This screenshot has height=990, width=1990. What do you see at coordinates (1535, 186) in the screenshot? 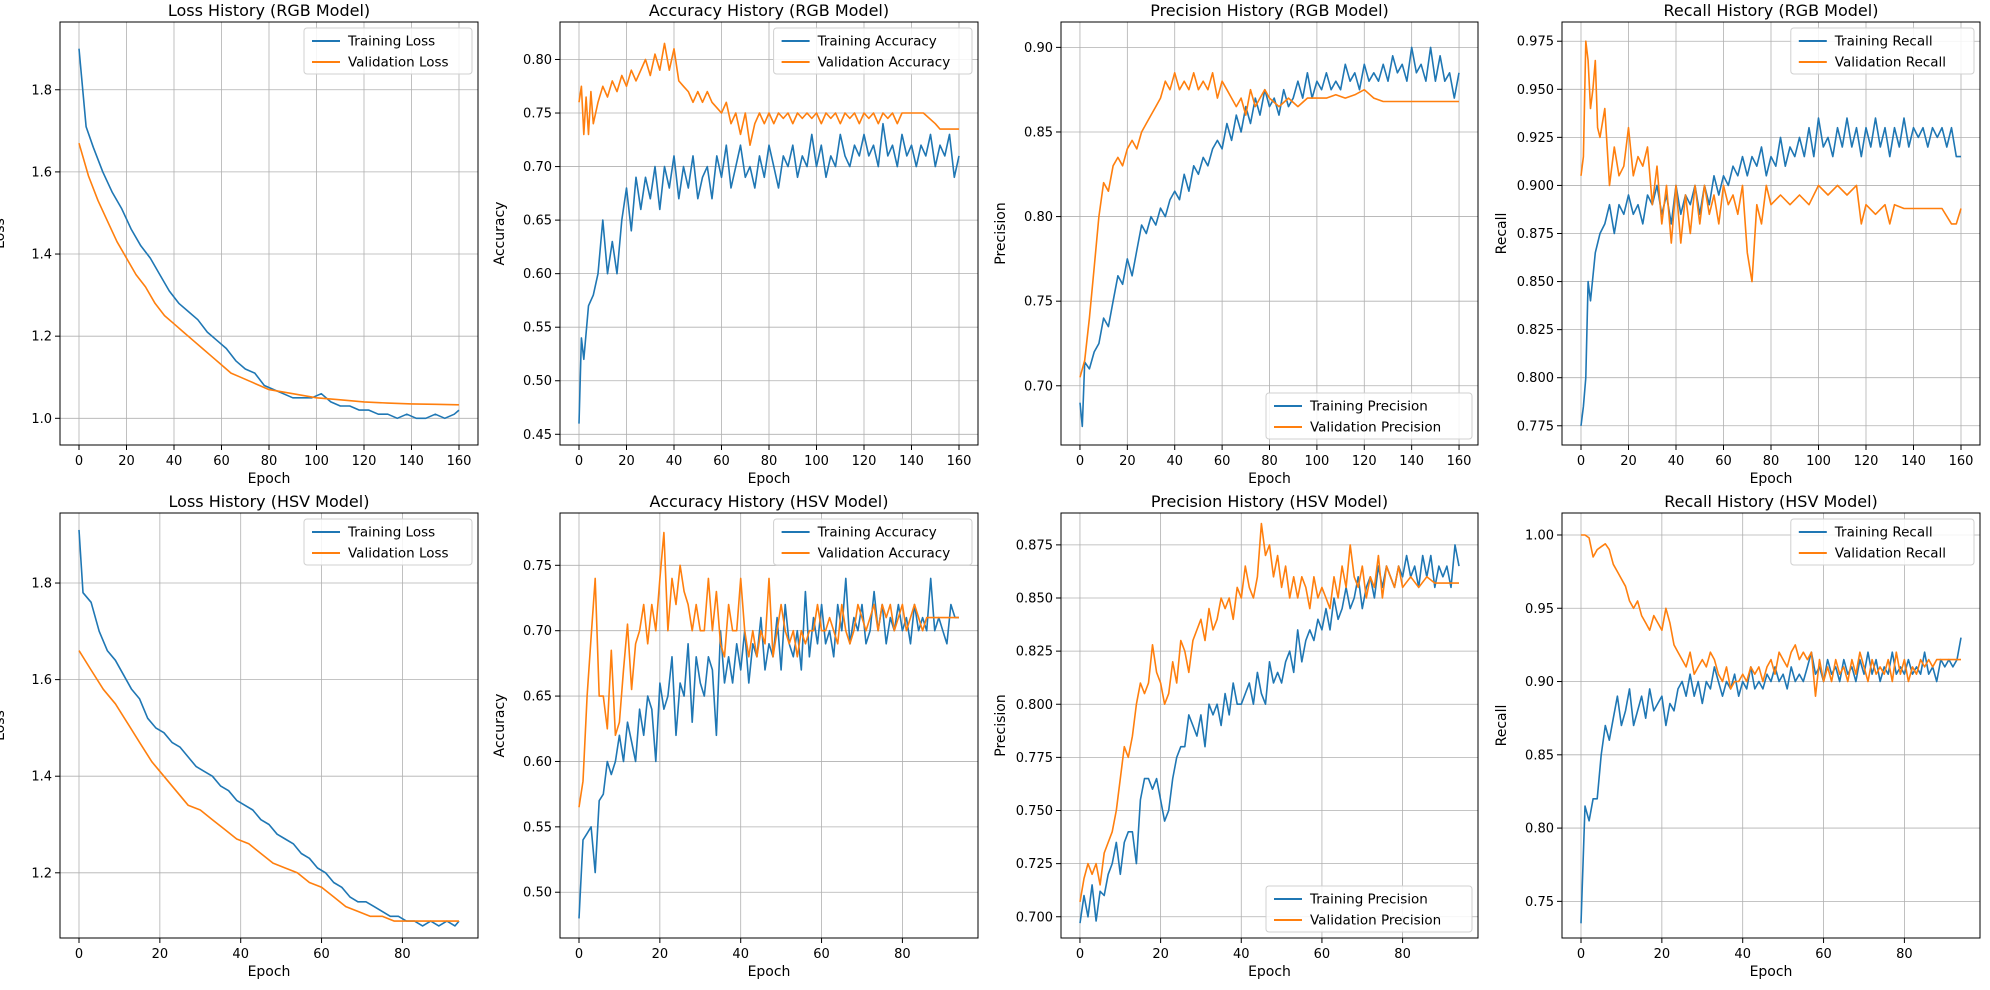
I see `y-tick-label: 0.900` at bounding box center [1535, 186].